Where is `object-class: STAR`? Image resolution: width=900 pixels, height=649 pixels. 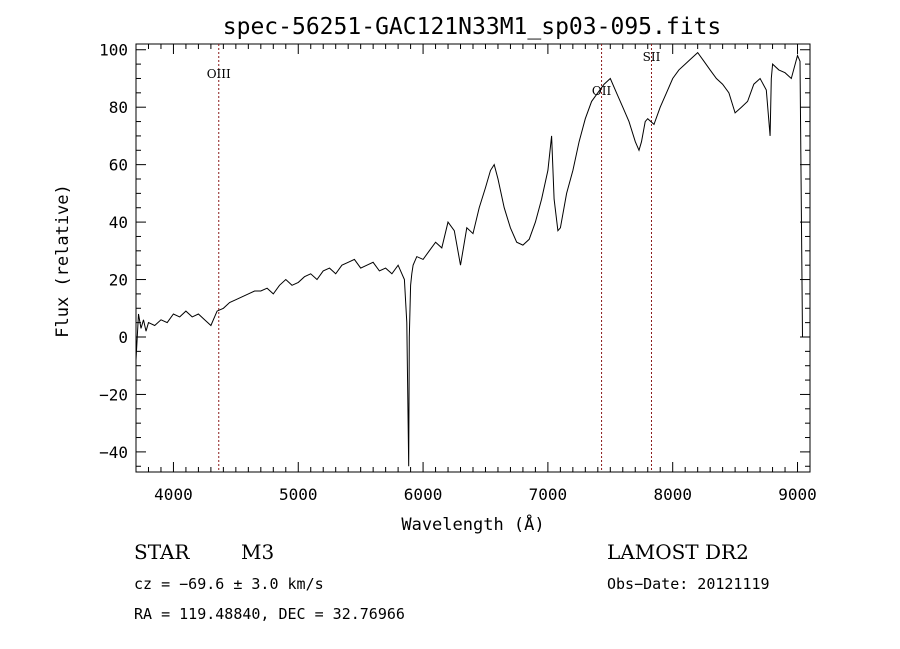 object-class: STAR is located at coordinates (162, 552).